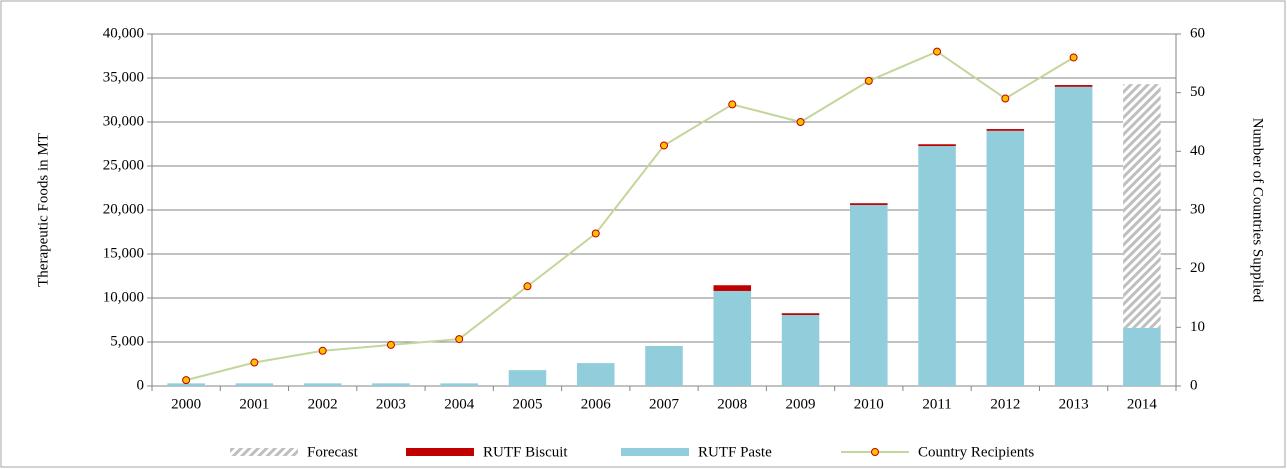 Image resolution: width=1287 pixels, height=469 pixels. What do you see at coordinates (186, 404) in the screenshot?
I see `x-tick-label: 2000` at bounding box center [186, 404].